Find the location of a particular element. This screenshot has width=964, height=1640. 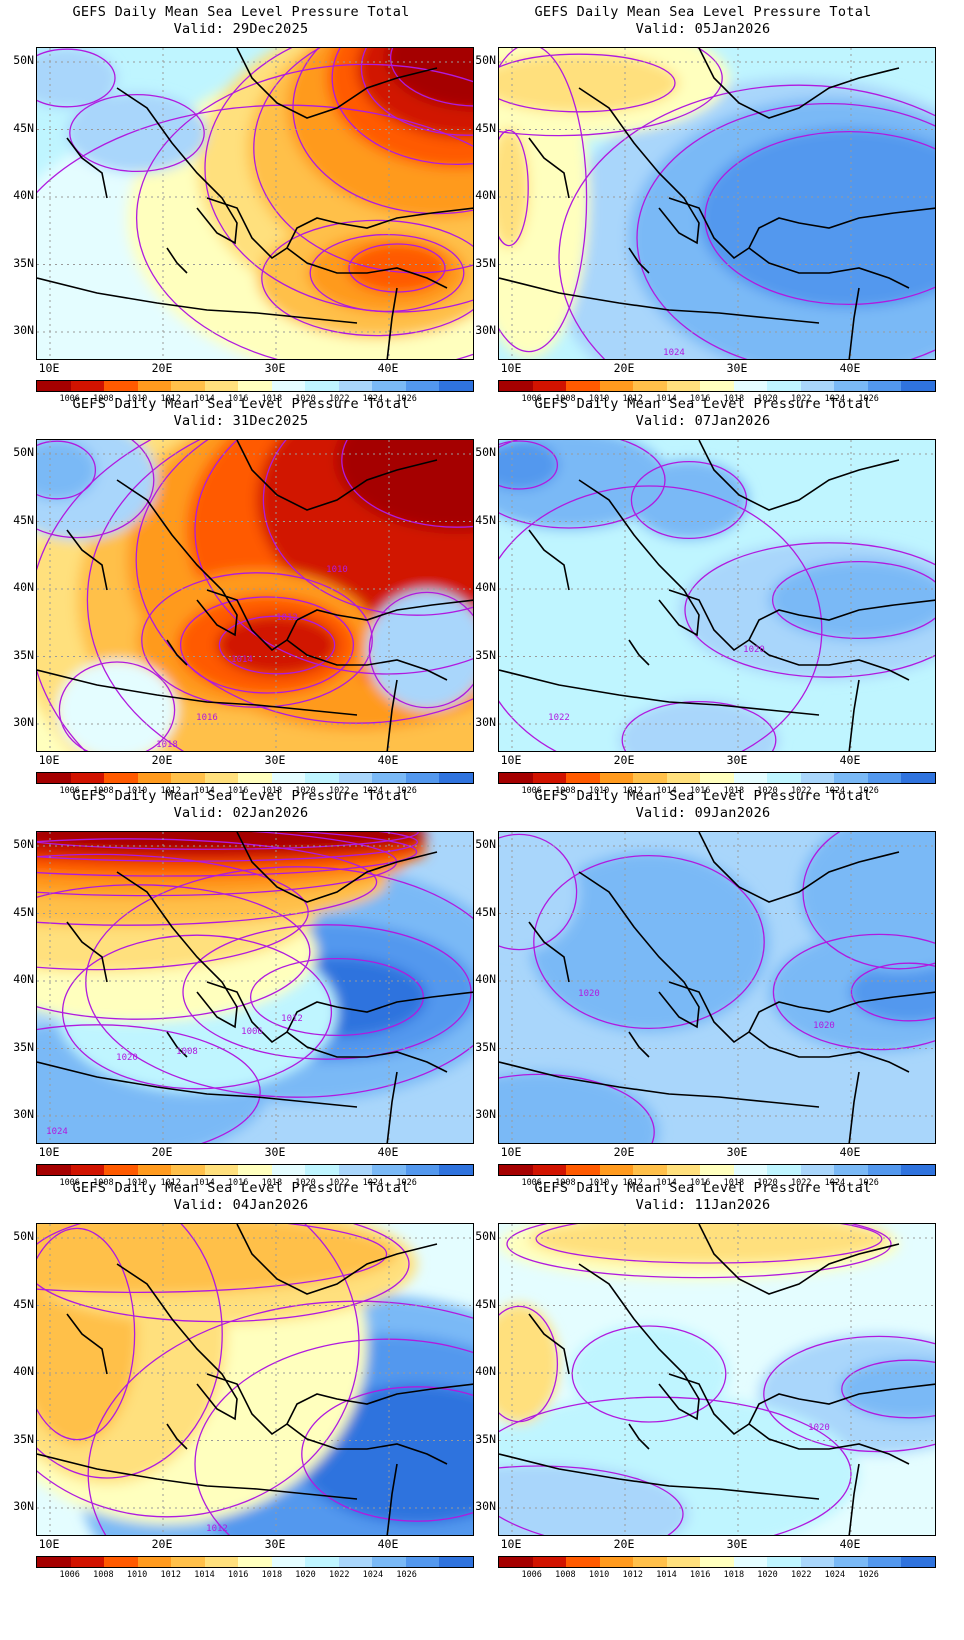

colorbar-label: 1018 is located at coordinates (272, 1183).